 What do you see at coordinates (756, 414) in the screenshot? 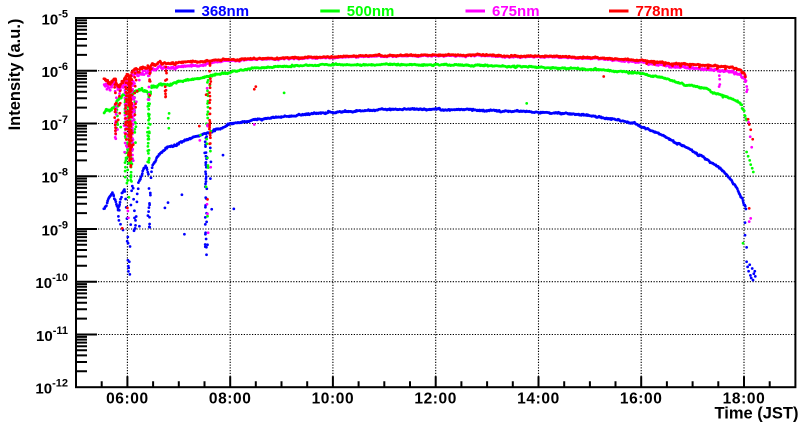
I see `svg-text: Time (JST)` at bounding box center [756, 414].